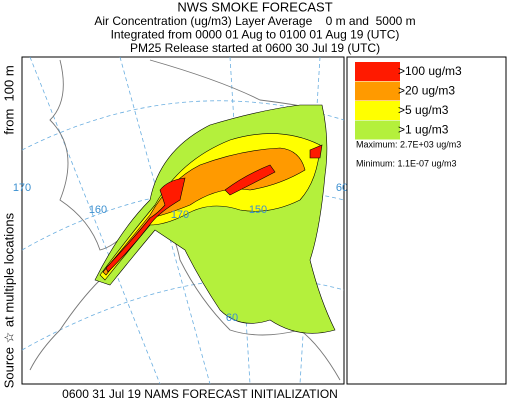  I want to click on side-labels: Source ☆ at multiple locations from 100 m, so click(8, 226).